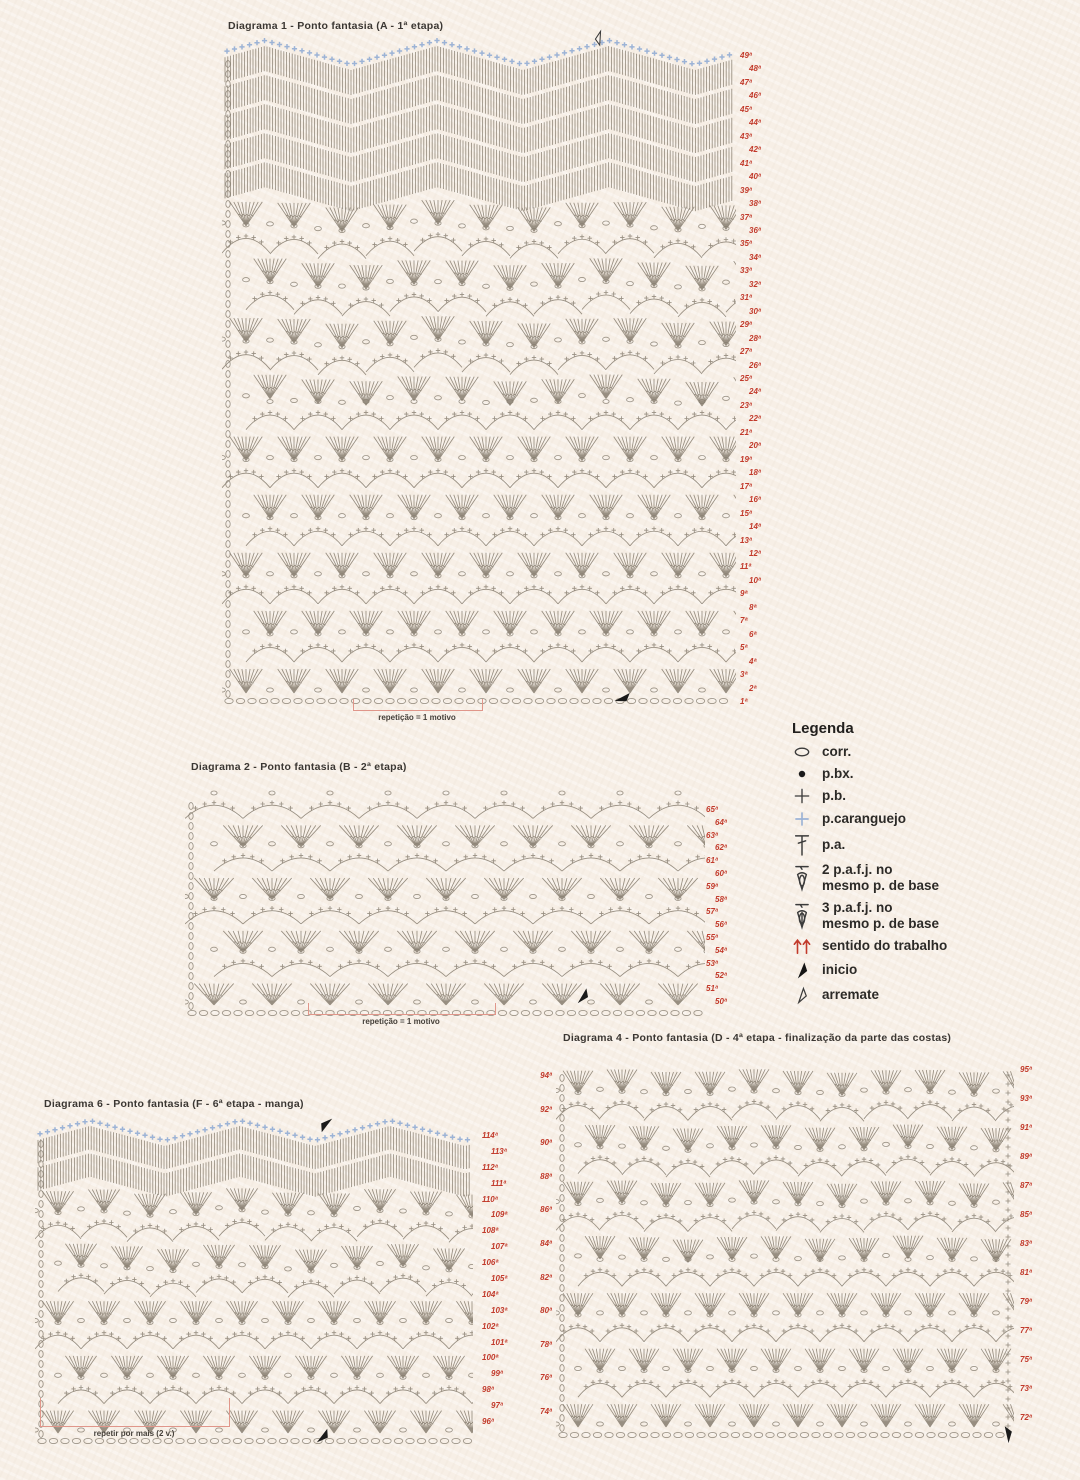  What do you see at coordinates (135, 1412) in the screenshot?
I see `diagram6-repeat-bracket` at bounding box center [135, 1412].